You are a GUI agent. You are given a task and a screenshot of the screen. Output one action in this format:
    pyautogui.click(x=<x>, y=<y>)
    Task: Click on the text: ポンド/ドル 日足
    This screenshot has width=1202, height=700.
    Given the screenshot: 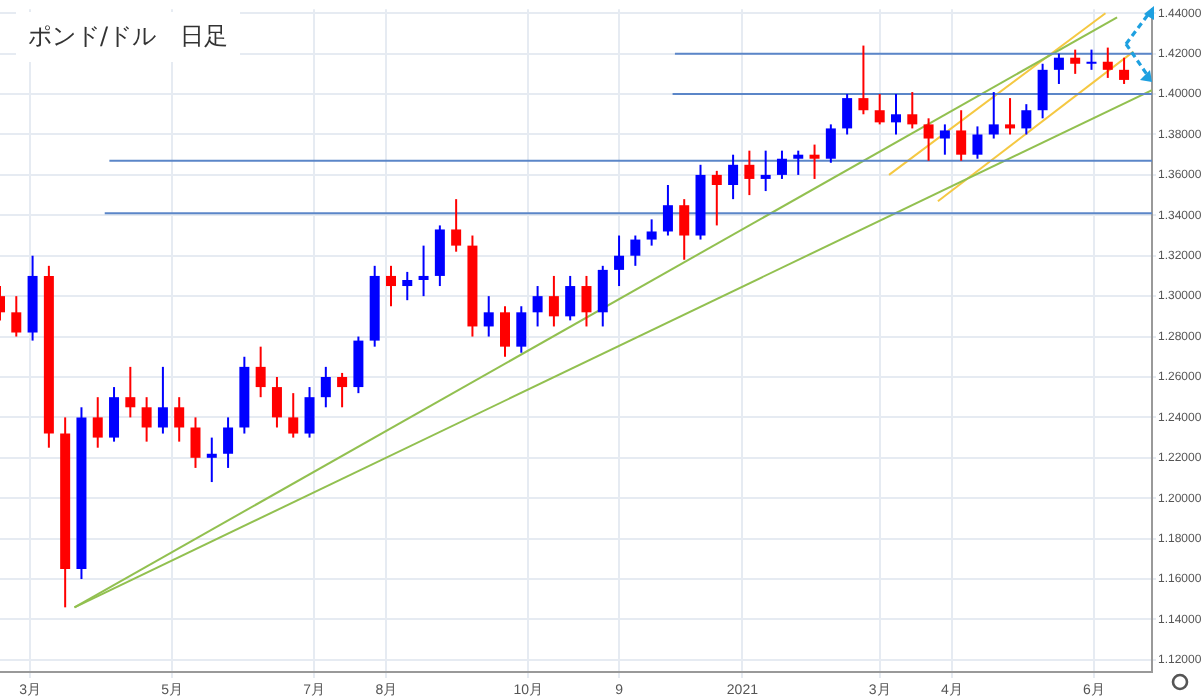 What is the action you would take?
    pyautogui.click(x=128, y=37)
    